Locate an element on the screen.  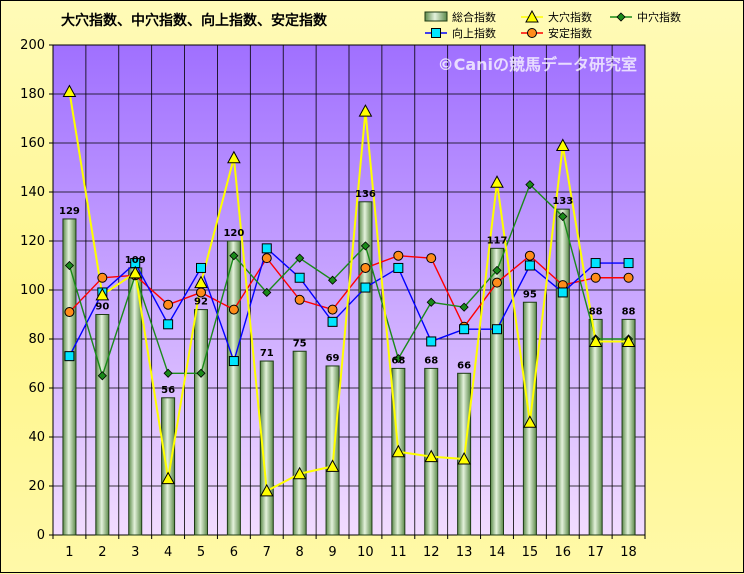
x-tick-label: 14 is located at coordinates (497, 552).